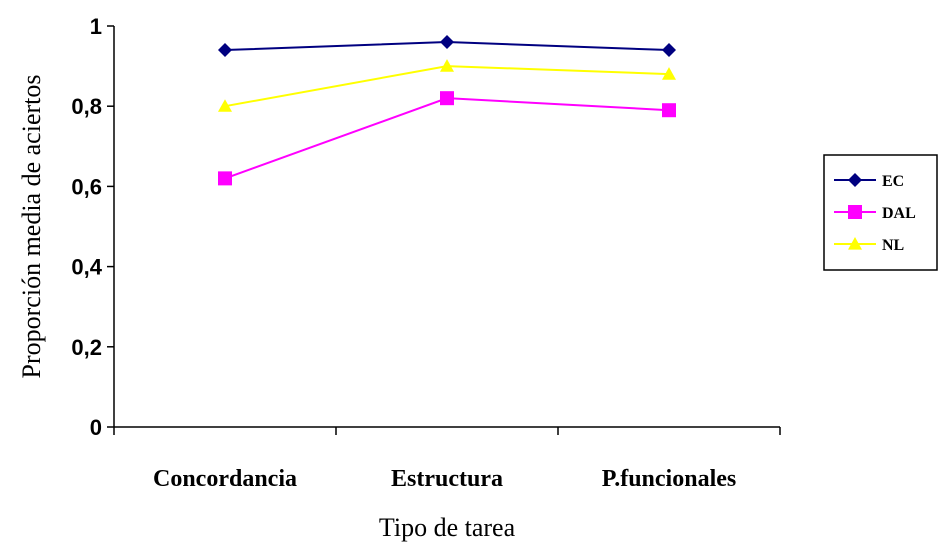 The width and height of the screenshot is (938, 545). I want to click on legend-label: EC, so click(893, 181).